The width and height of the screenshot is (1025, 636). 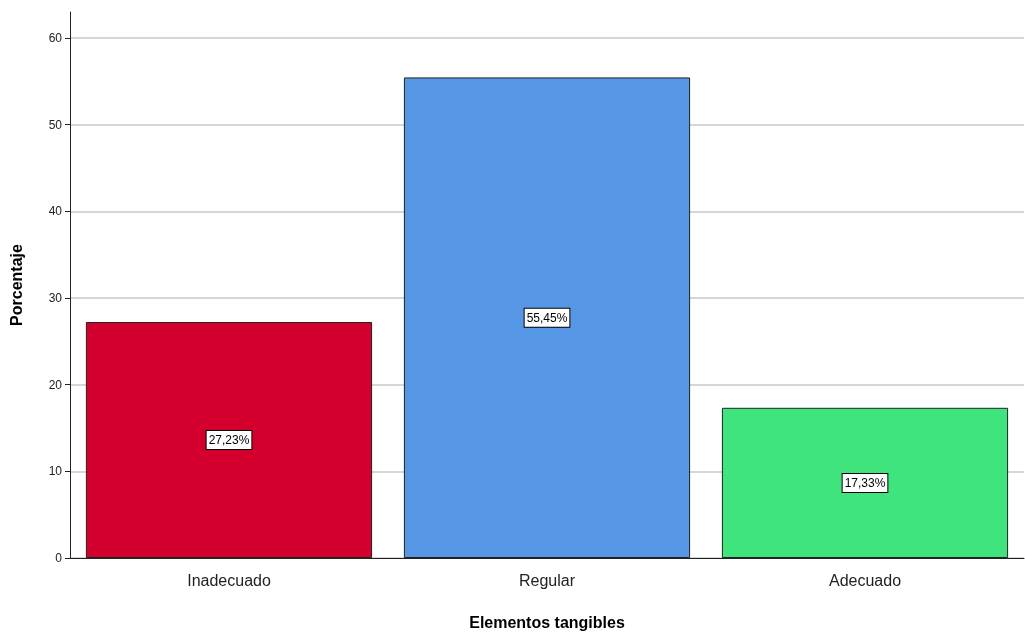 What do you see at coordinates (55, 471) in the screenshot?
I see `y-tick-label: 10` at bounding box center [55, 471].